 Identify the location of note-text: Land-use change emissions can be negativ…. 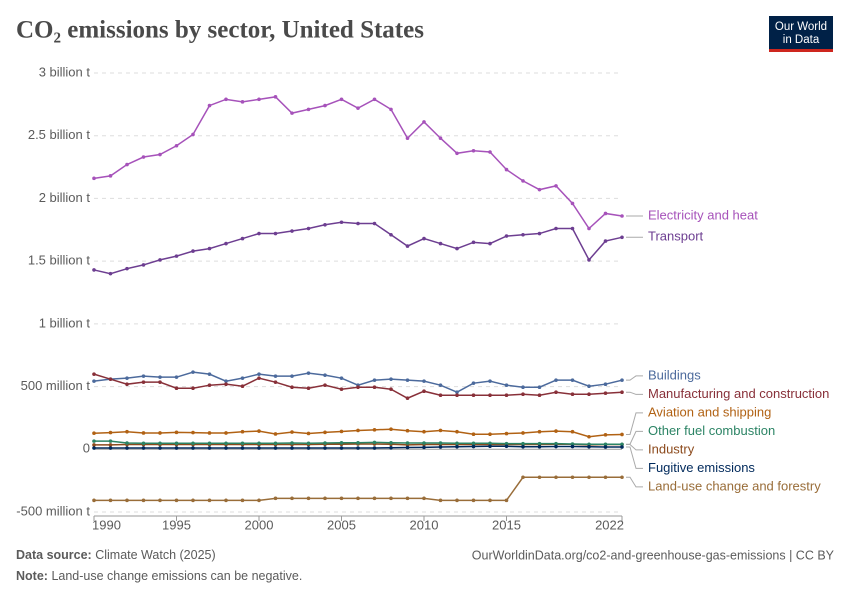
(176, 576).